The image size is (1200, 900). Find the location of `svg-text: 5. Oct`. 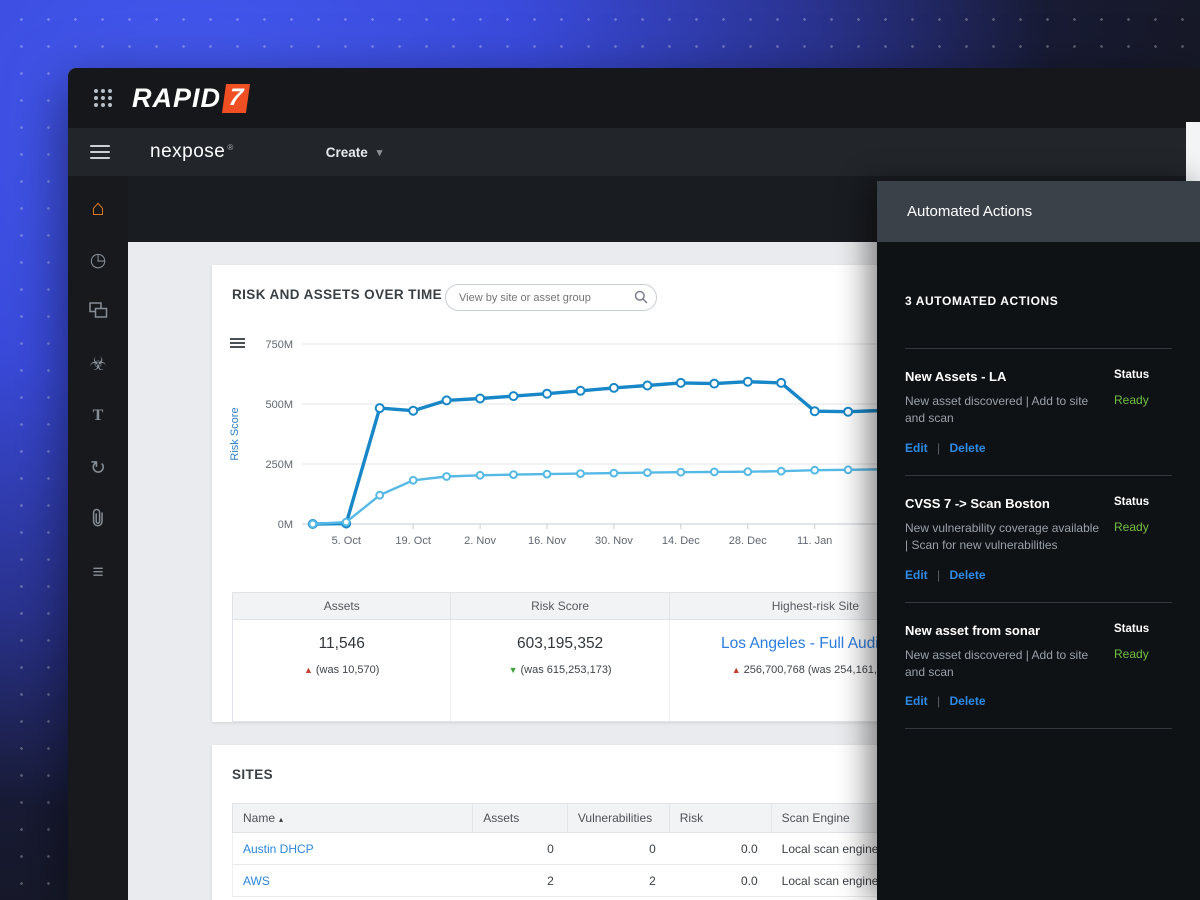

svg-text: 5. Oct is located at coordinates (346, 541).